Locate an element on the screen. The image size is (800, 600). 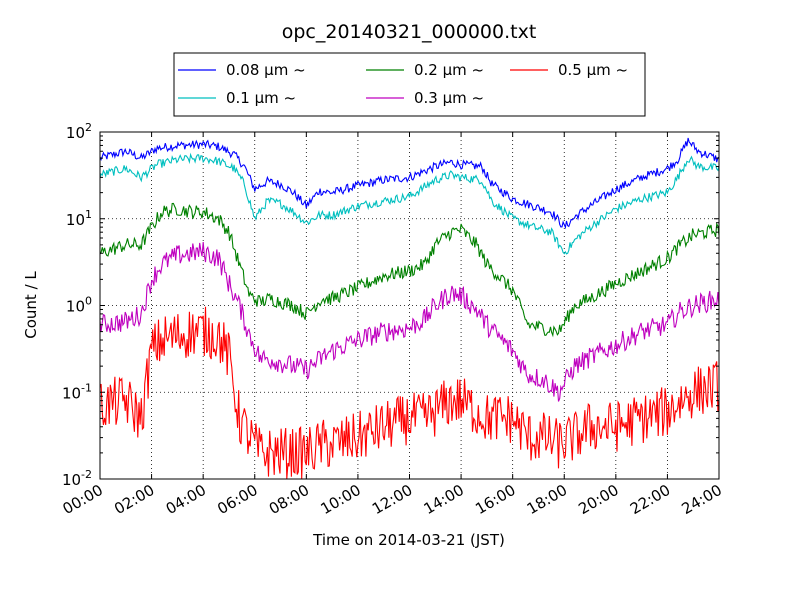
y-tick-exponent: 0 is located at coordinates (88, 301).